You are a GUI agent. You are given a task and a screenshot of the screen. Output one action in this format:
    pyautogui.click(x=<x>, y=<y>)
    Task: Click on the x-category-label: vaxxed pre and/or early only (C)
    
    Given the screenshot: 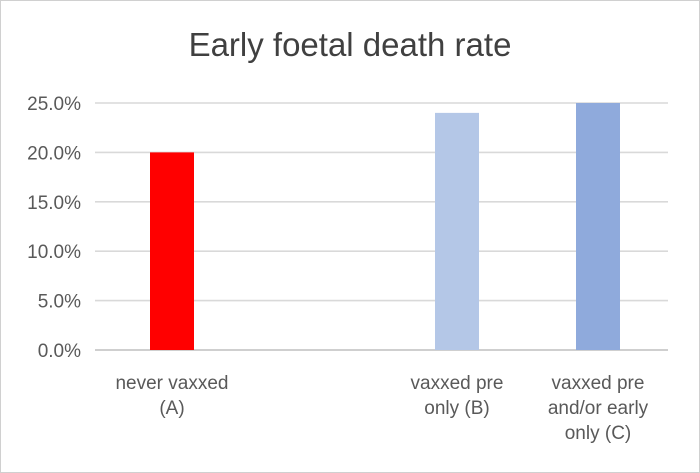 What is the action you would take?
    pyautogui.click(x=598, y=408)
    